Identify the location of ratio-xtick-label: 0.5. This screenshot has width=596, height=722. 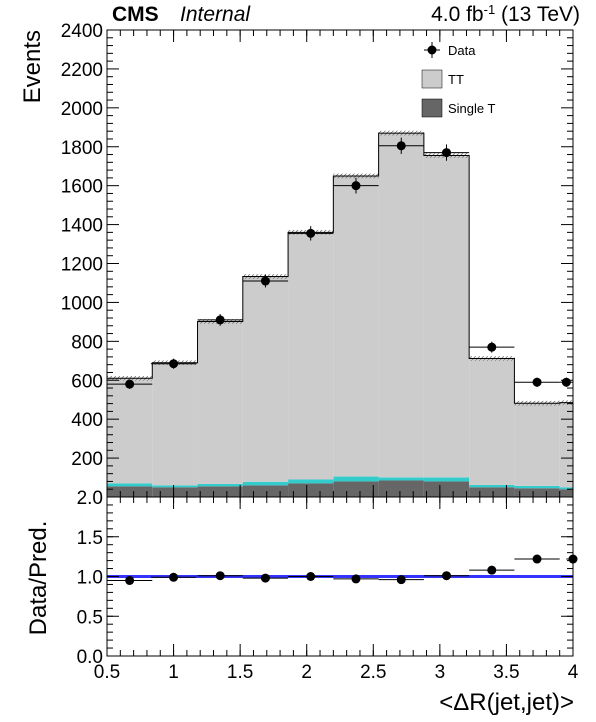
(107, 672).